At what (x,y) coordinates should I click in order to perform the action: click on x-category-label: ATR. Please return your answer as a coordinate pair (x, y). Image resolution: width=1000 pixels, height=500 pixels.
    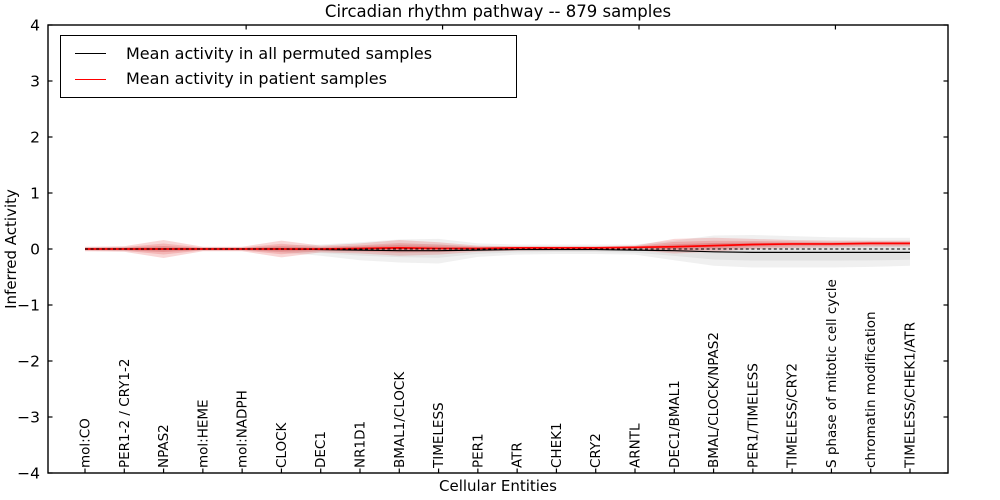
    Looking at the image, I should click on (518, 455).